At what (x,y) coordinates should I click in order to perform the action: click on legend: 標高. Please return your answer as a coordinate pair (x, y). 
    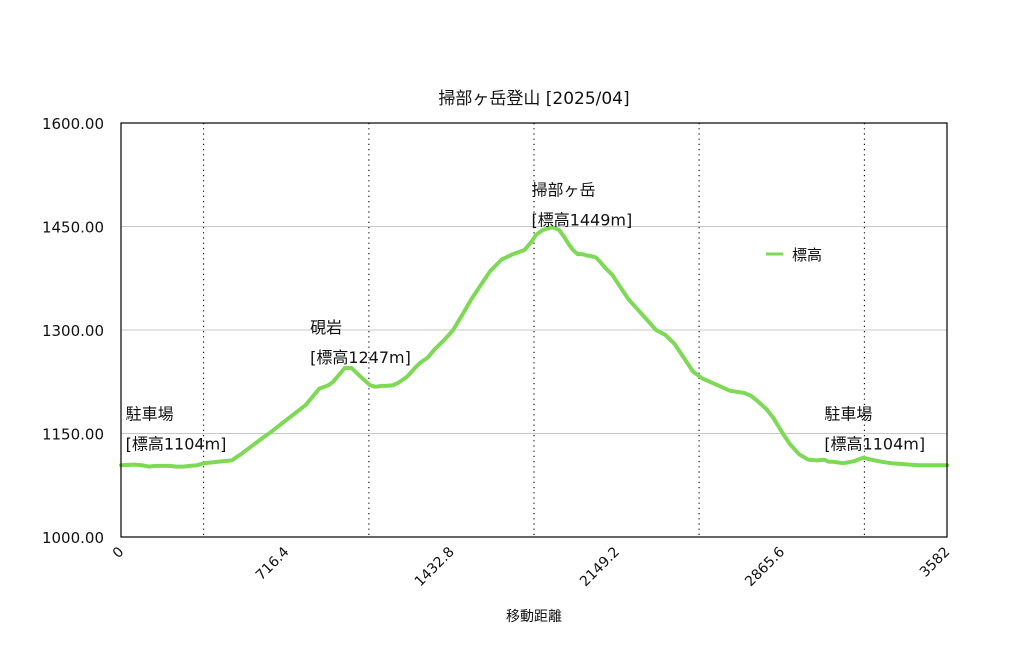
    Looking at the image, I should click on (794, 255).